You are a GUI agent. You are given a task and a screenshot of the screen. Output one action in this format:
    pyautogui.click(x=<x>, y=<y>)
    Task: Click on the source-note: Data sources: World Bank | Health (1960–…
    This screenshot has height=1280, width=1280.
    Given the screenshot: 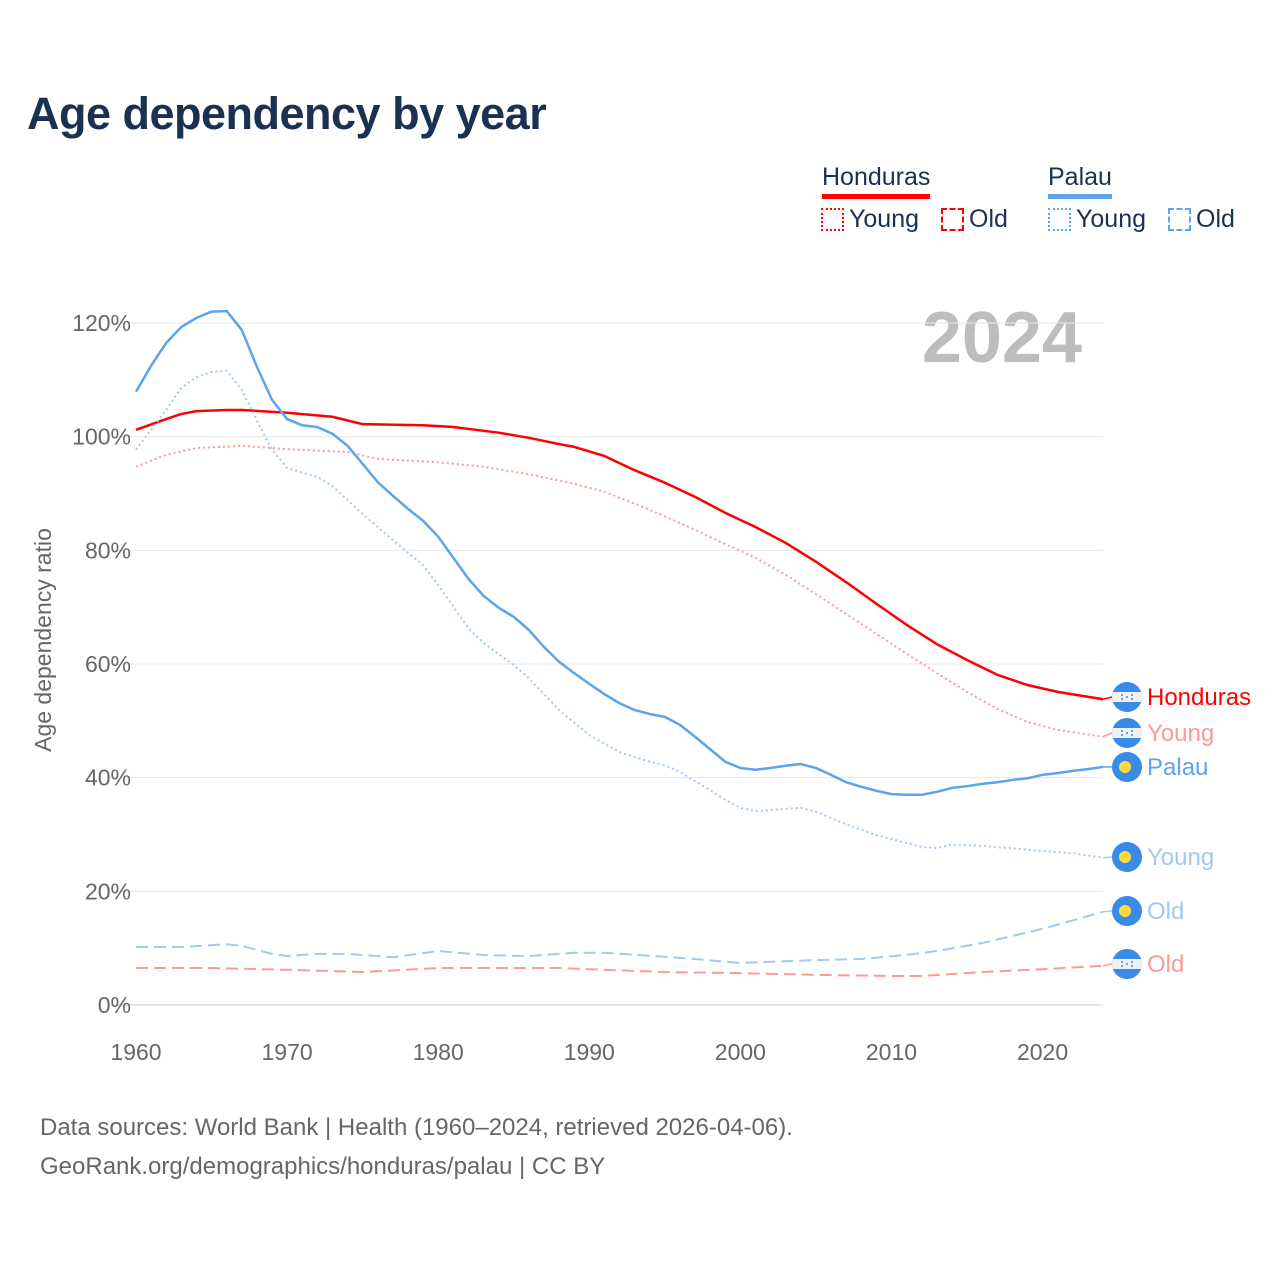 What is the action you would take?
    pyautogui.click(x=416, y=1127)
    